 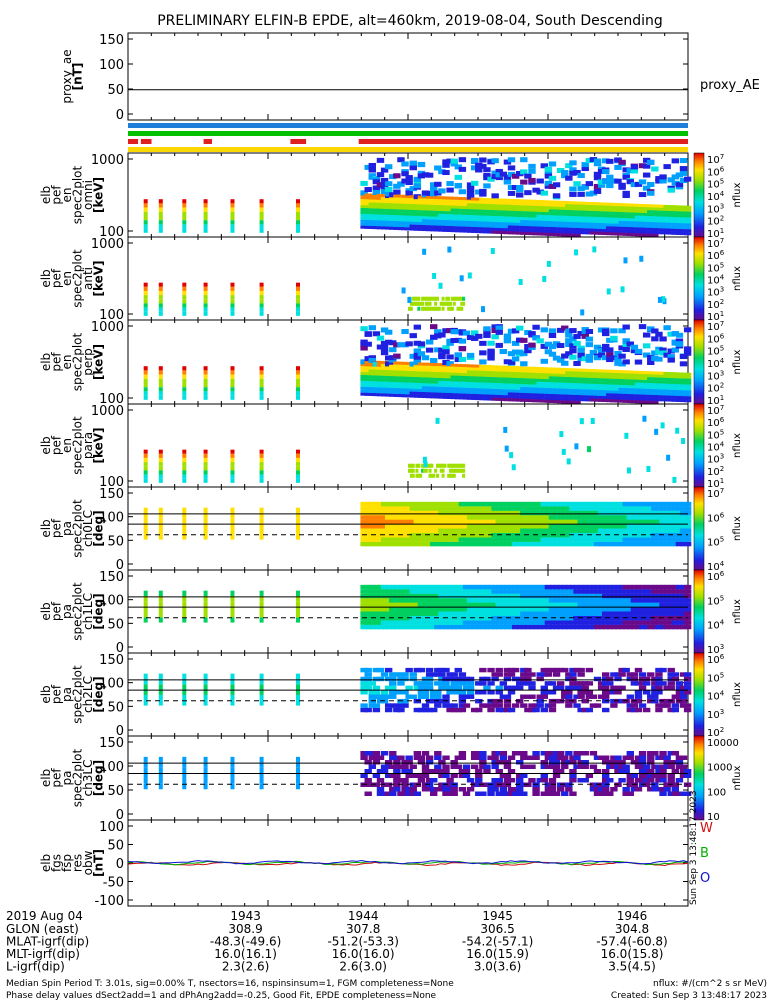 What do you see at coordinates (715, 326) in the screenshot?
I see `perp-colorbar-tick: 107` at bounding box center [715, 326].